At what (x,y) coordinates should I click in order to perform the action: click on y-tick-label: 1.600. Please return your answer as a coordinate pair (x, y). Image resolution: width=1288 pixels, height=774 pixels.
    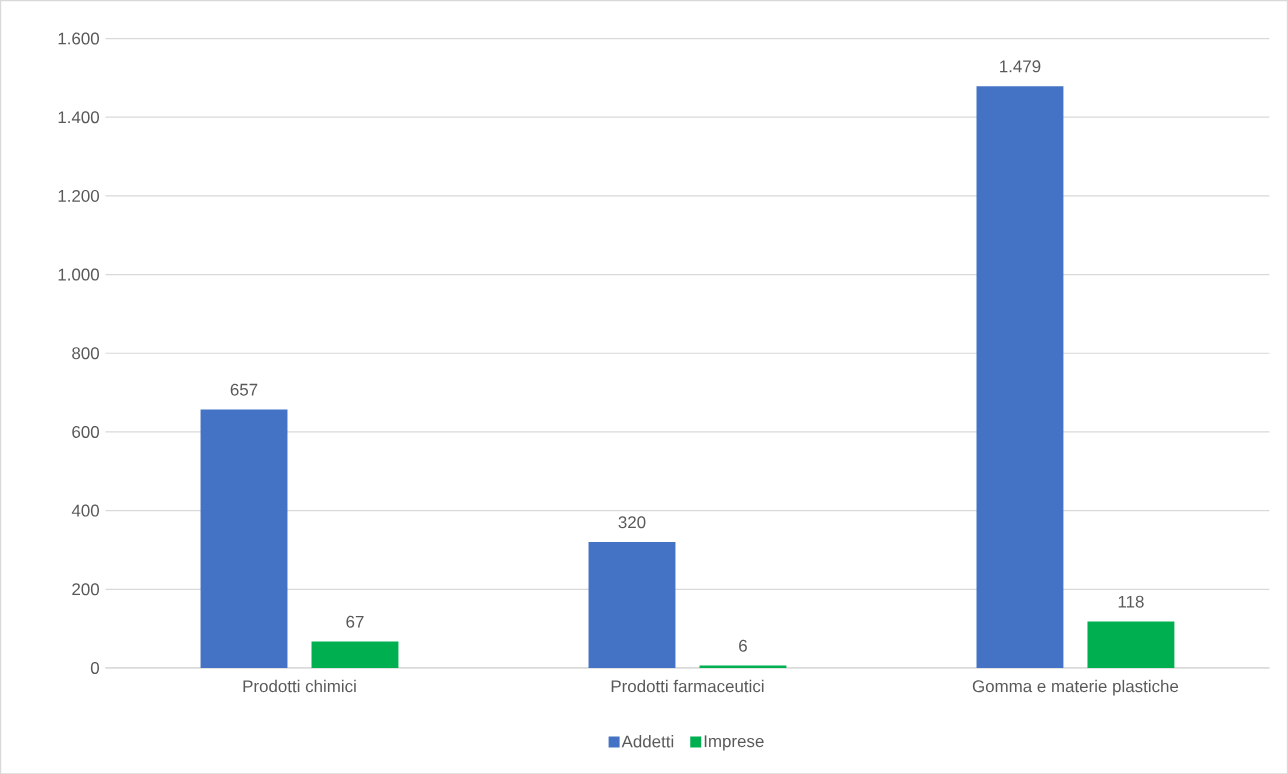
    Looking at the image, I should click on (79, 38).